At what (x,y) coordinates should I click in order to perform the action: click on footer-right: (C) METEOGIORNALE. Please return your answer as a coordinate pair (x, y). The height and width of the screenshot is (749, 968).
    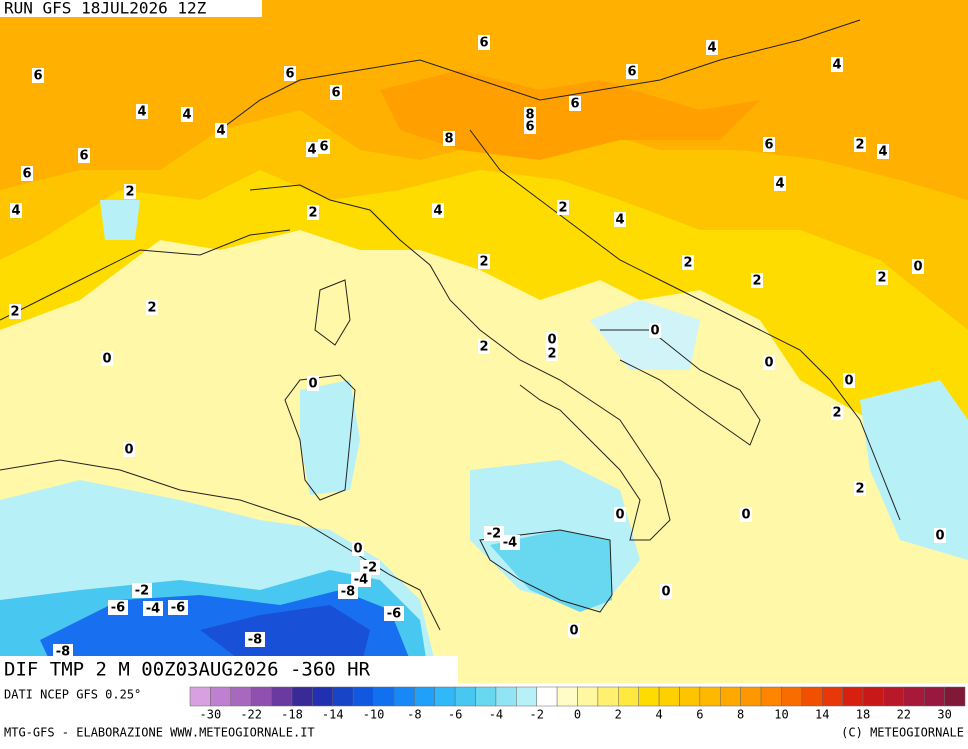
    Looking at the image, I should click on (902, 733).